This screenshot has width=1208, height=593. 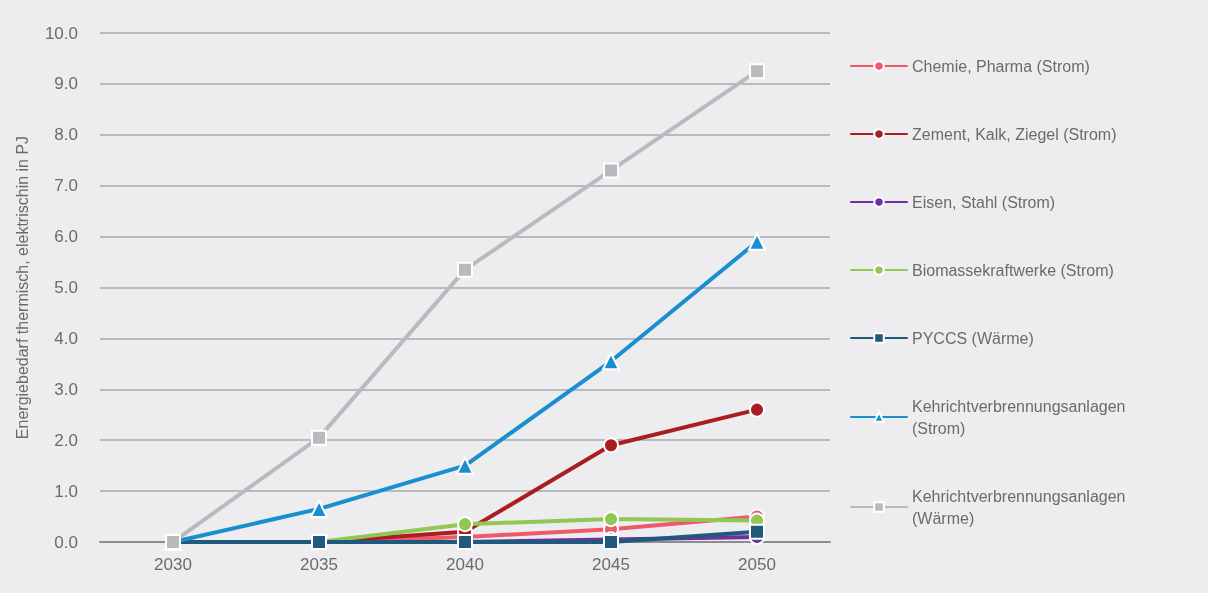 What do you see at coordinates (66, 440) in the screenshot?
I see `y-tick-label: 2.0` at bounding box center [66, 440].